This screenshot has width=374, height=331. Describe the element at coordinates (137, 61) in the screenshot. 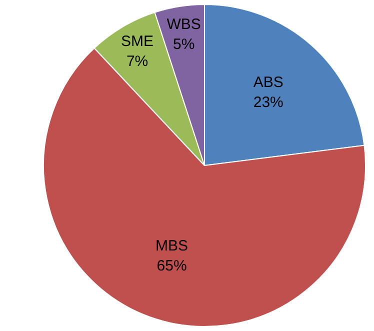

I see `data-label: 7%` at that location.